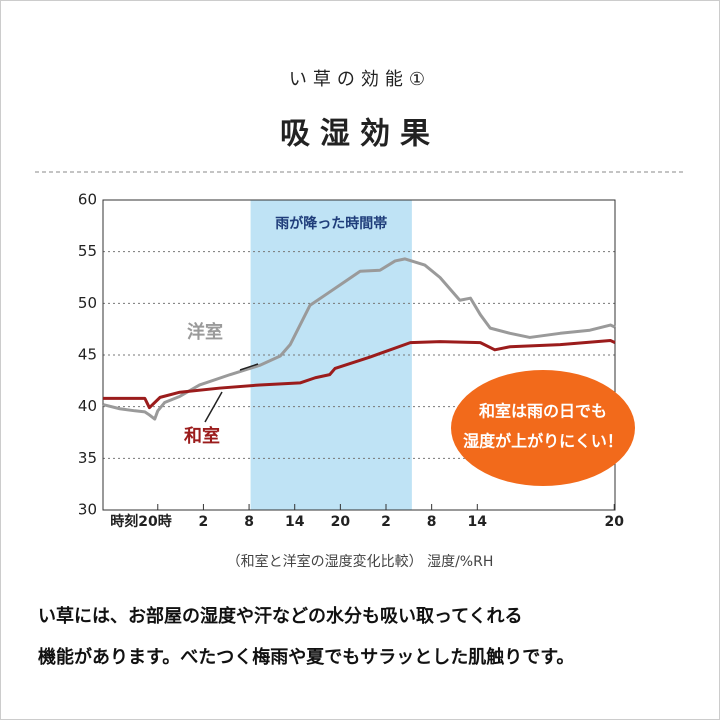 The image size is (720, 724). What do you see at coordinates (543, 411) in the screenshot?
I see `callout-text: 和室は雨の日でも` at bounding box center [543, 411].